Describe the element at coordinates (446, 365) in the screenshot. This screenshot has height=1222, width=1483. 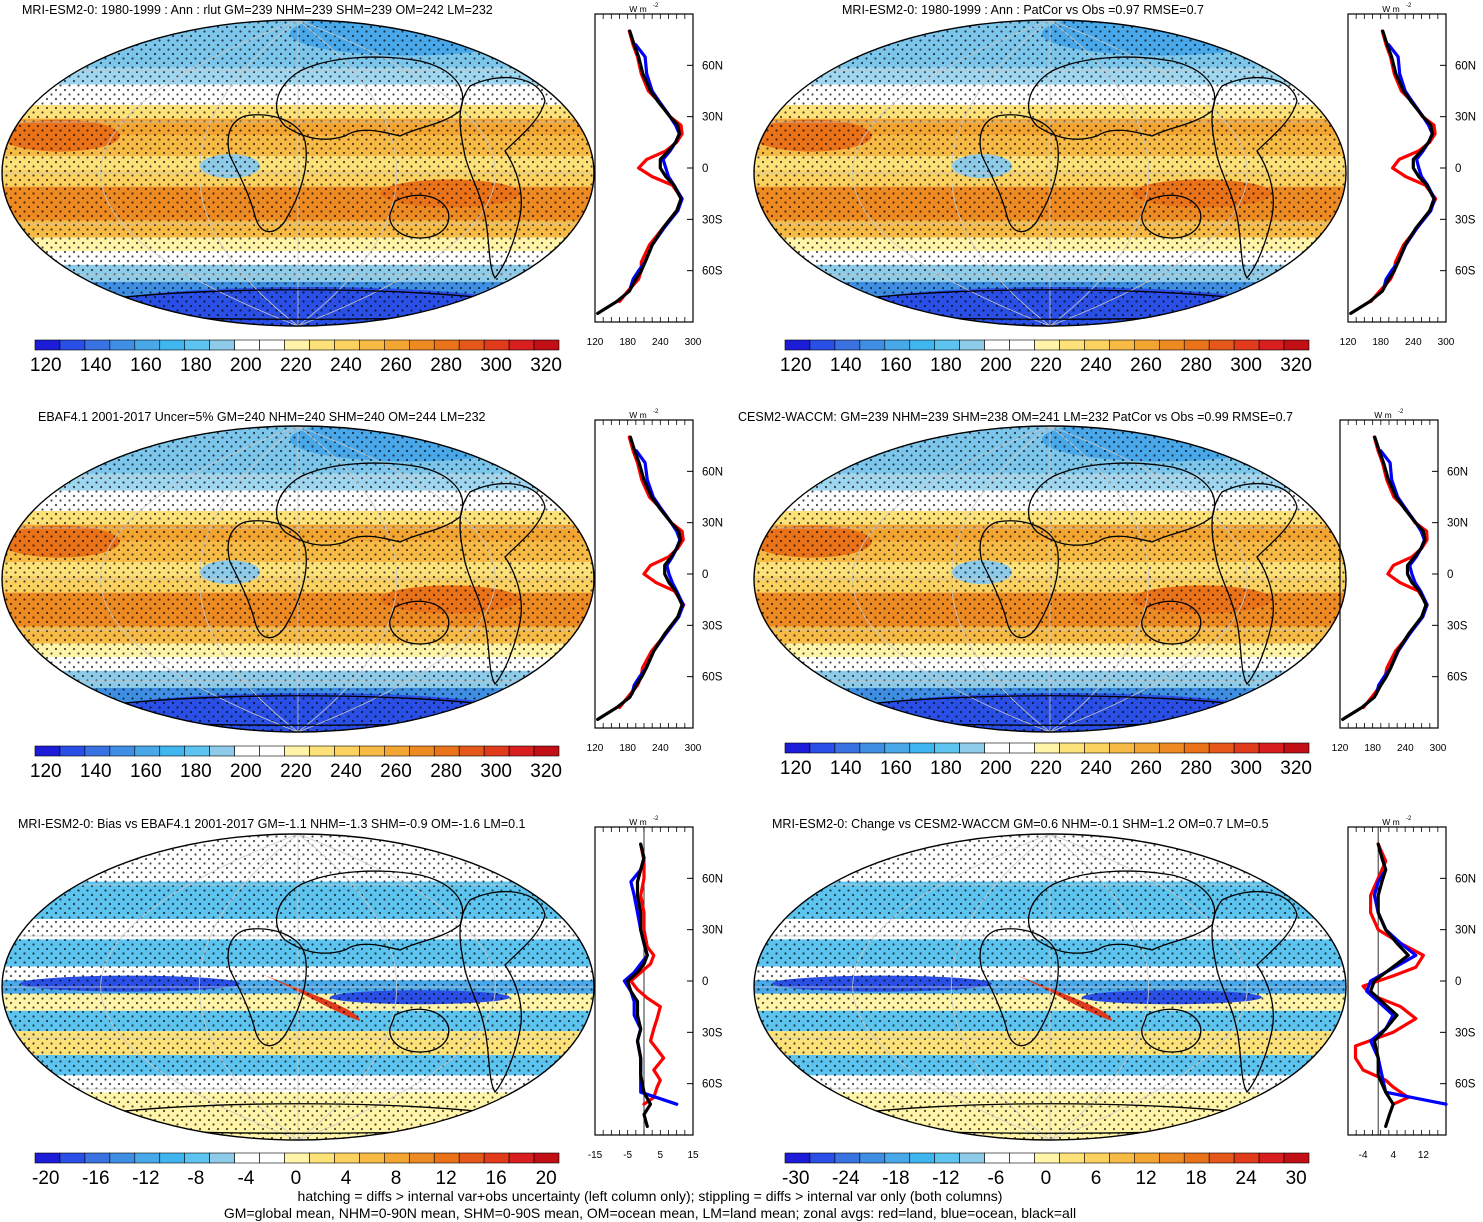
I see `colorbar-tick-label: 280` at that location.